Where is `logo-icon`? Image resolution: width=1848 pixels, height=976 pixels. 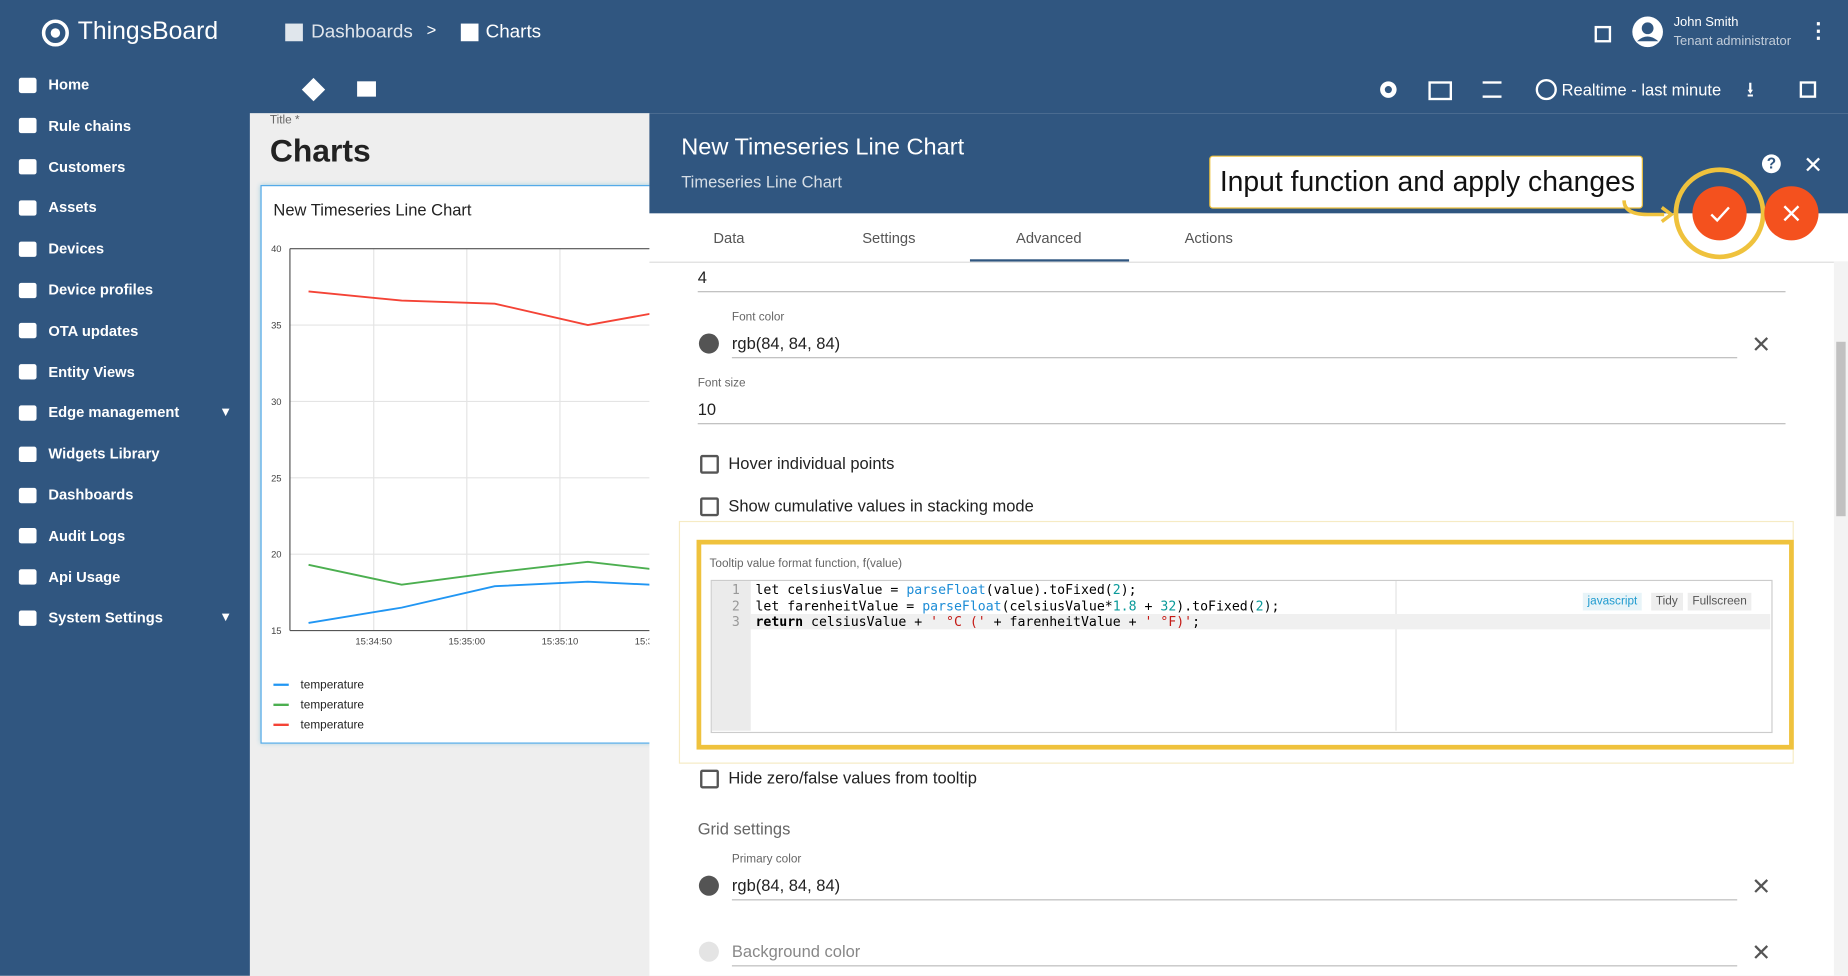
logo-icon is located at coordinates (55, 33).